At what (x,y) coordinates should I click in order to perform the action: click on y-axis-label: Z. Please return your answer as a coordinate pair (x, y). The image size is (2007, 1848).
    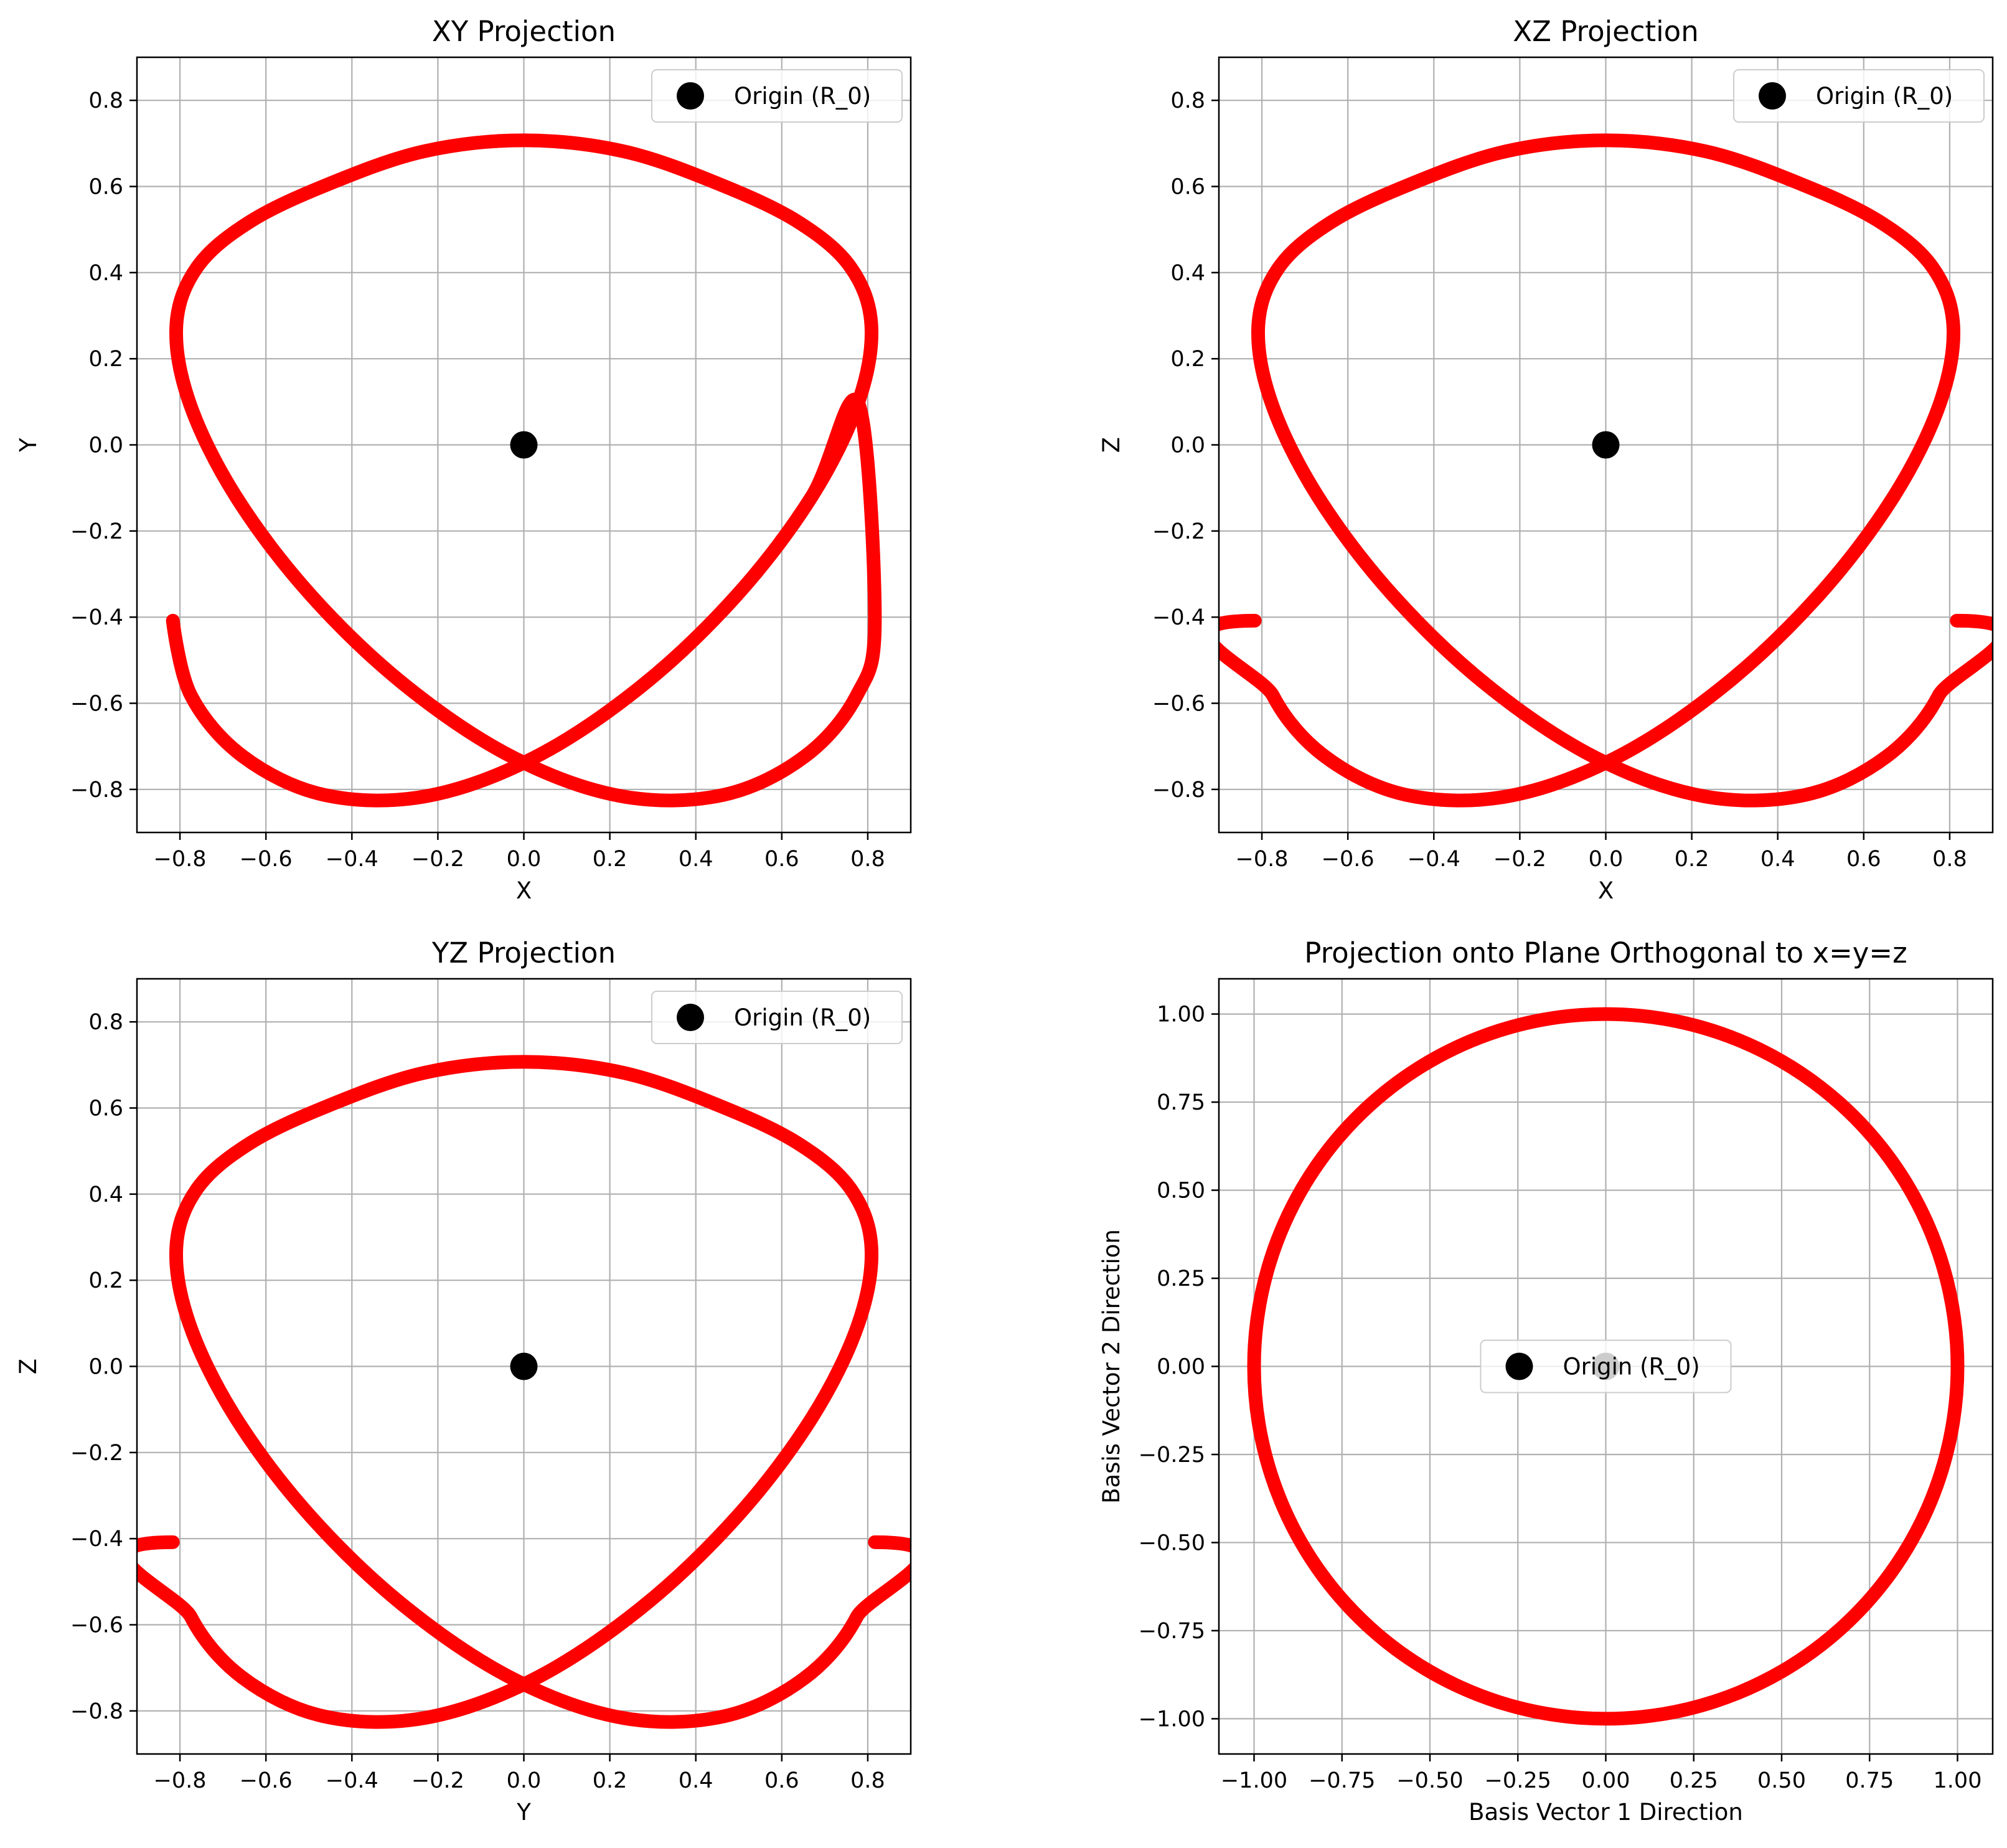
    Looking at the image, I should click on (1111, 445).